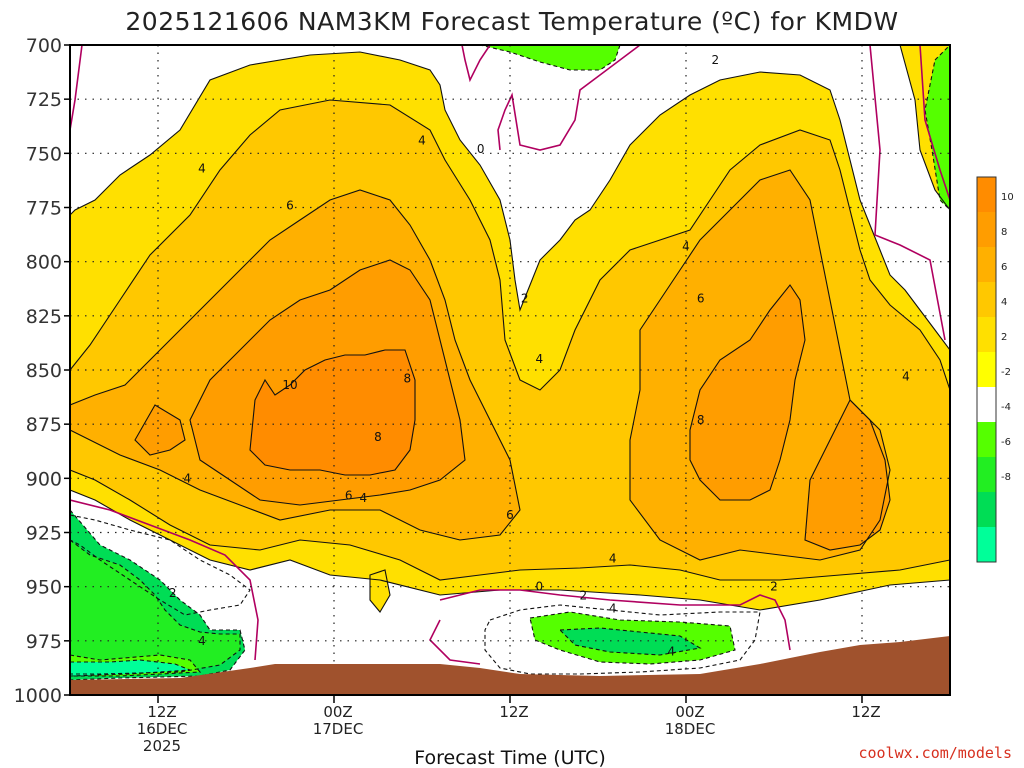 This screenshot has width=1024, height=768. I want to click on x-tick-label-3-0: 00Z, so click(689, 712).